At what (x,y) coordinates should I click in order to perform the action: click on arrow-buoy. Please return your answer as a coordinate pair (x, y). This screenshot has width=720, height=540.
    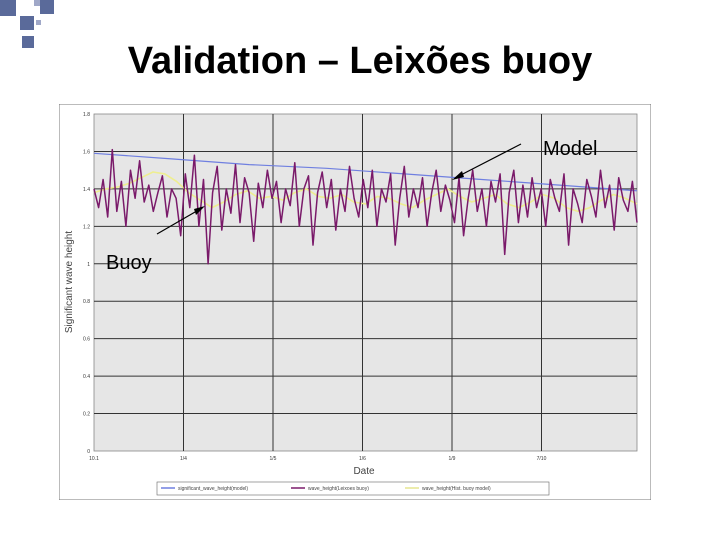
    Looking at the image, I should click on (179, 221).